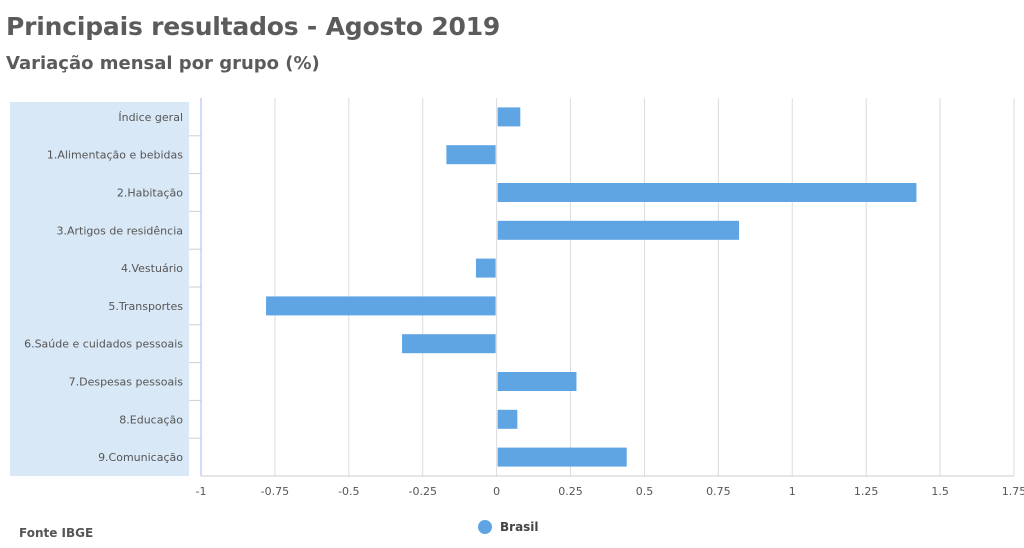  What do you see at coordinates (792, 491) in the screenshot?
I see `x-tick-label: 1` at bounding box center [792, 491].